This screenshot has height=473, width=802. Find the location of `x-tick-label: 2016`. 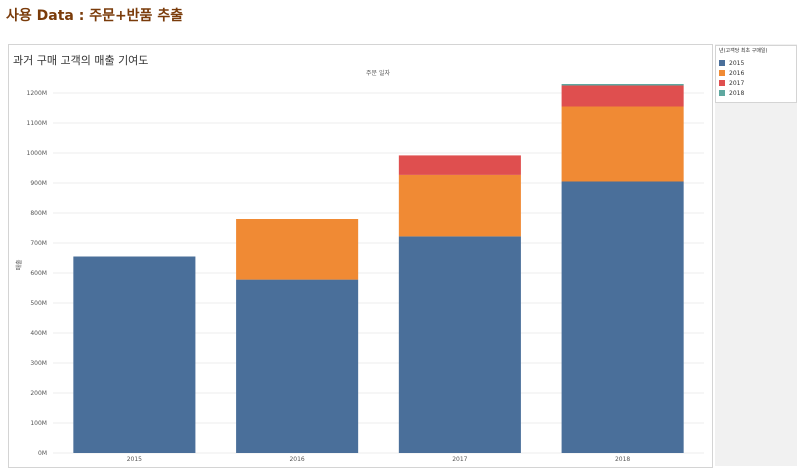

x-tick-label: 2016 is located at coordinates (296, 459).